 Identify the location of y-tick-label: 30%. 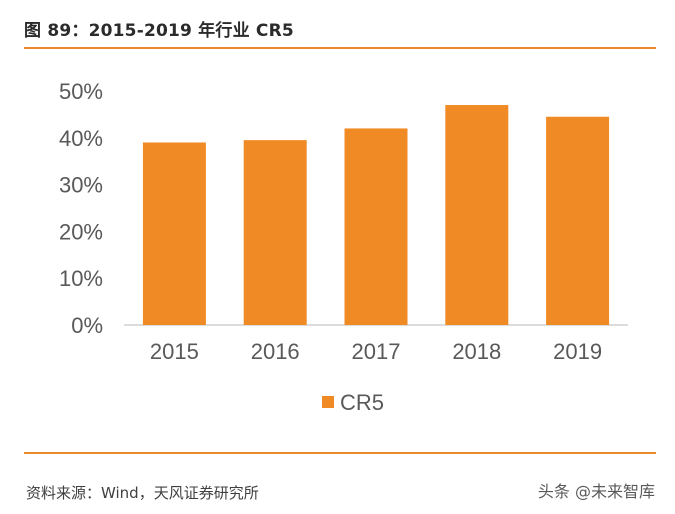
(81, 185).